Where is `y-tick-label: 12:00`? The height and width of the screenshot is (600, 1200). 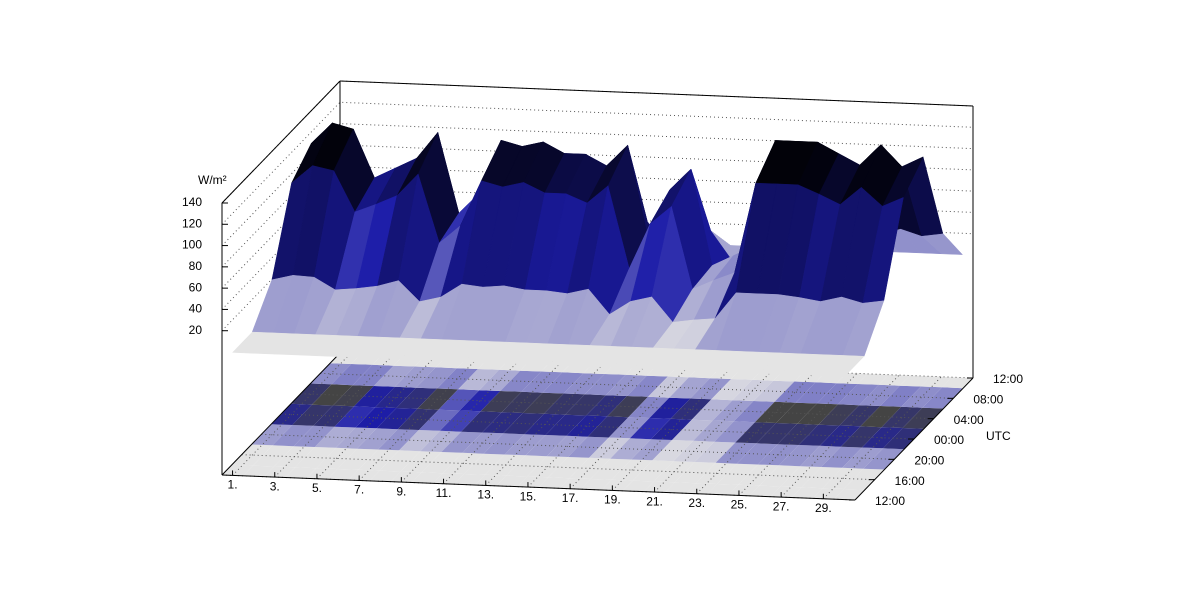
y-tick-label: 12:00 is located at coordinates (1008, 379).